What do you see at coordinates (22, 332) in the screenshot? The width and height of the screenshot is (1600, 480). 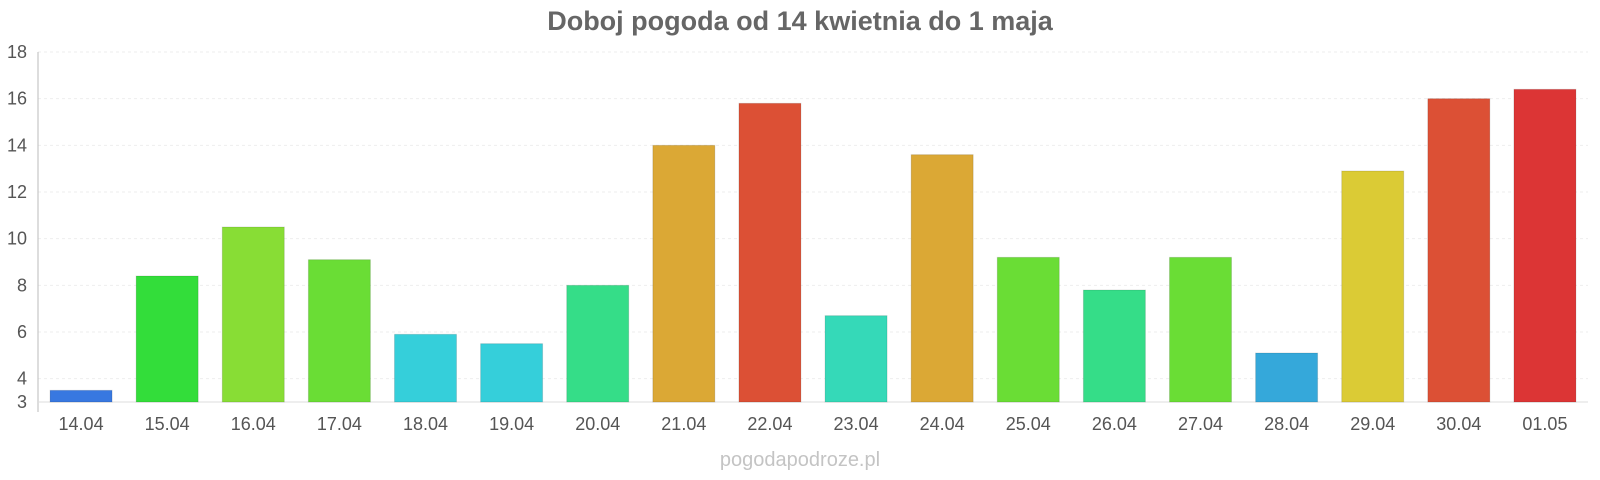 I see `y-tick-label: 6` at bounding box center [22, 332].